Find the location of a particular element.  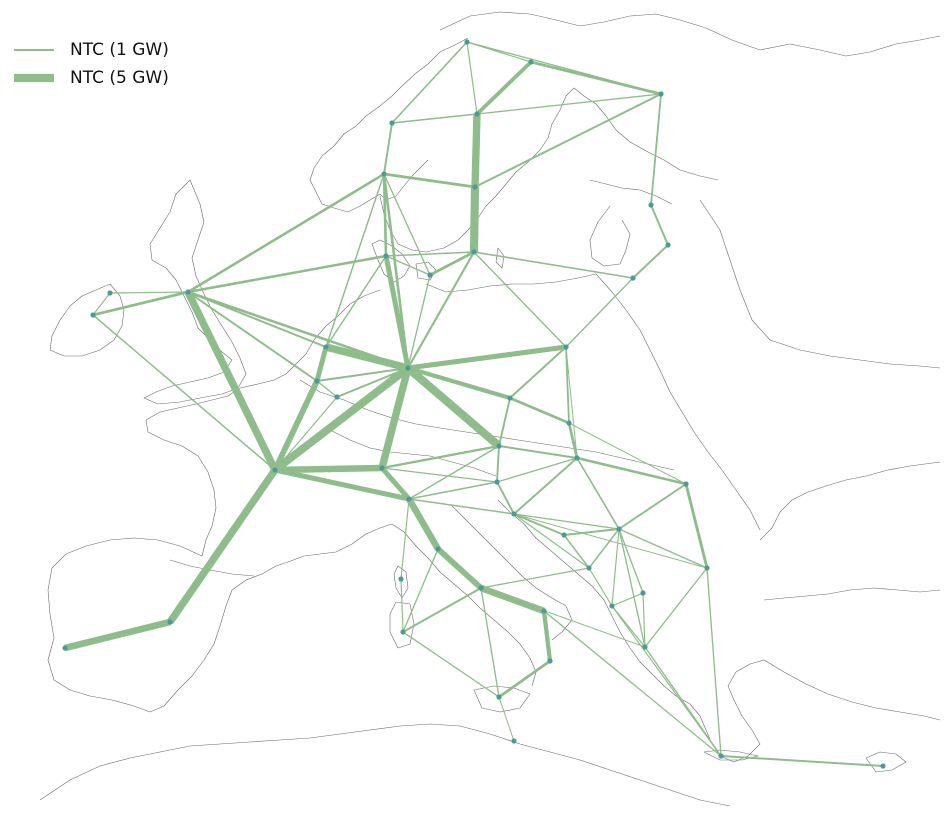

ntc-link-dk_e-de is located at coordinates (419, 321).